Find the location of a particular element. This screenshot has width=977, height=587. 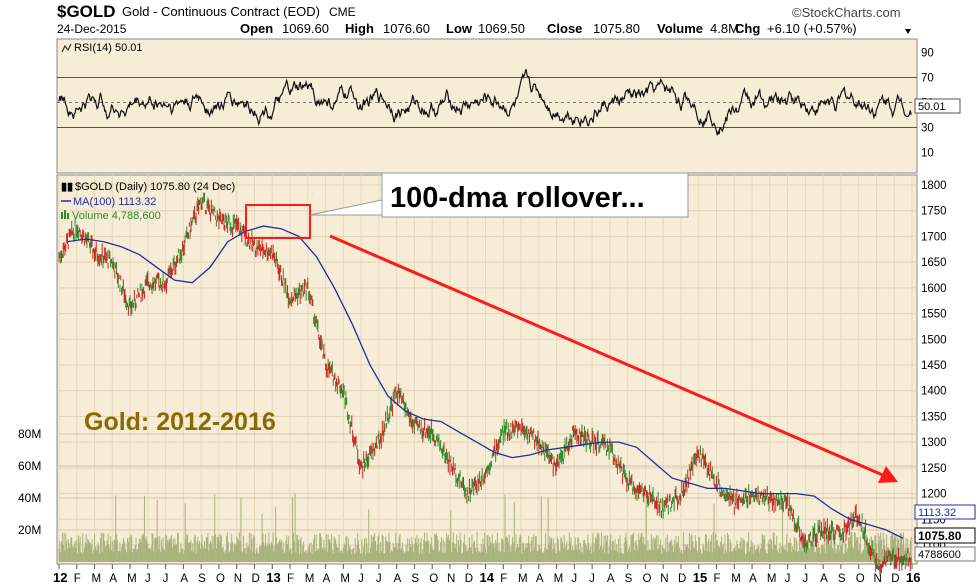

price-tick-label: 1400 is located at coordinates (934, 392).